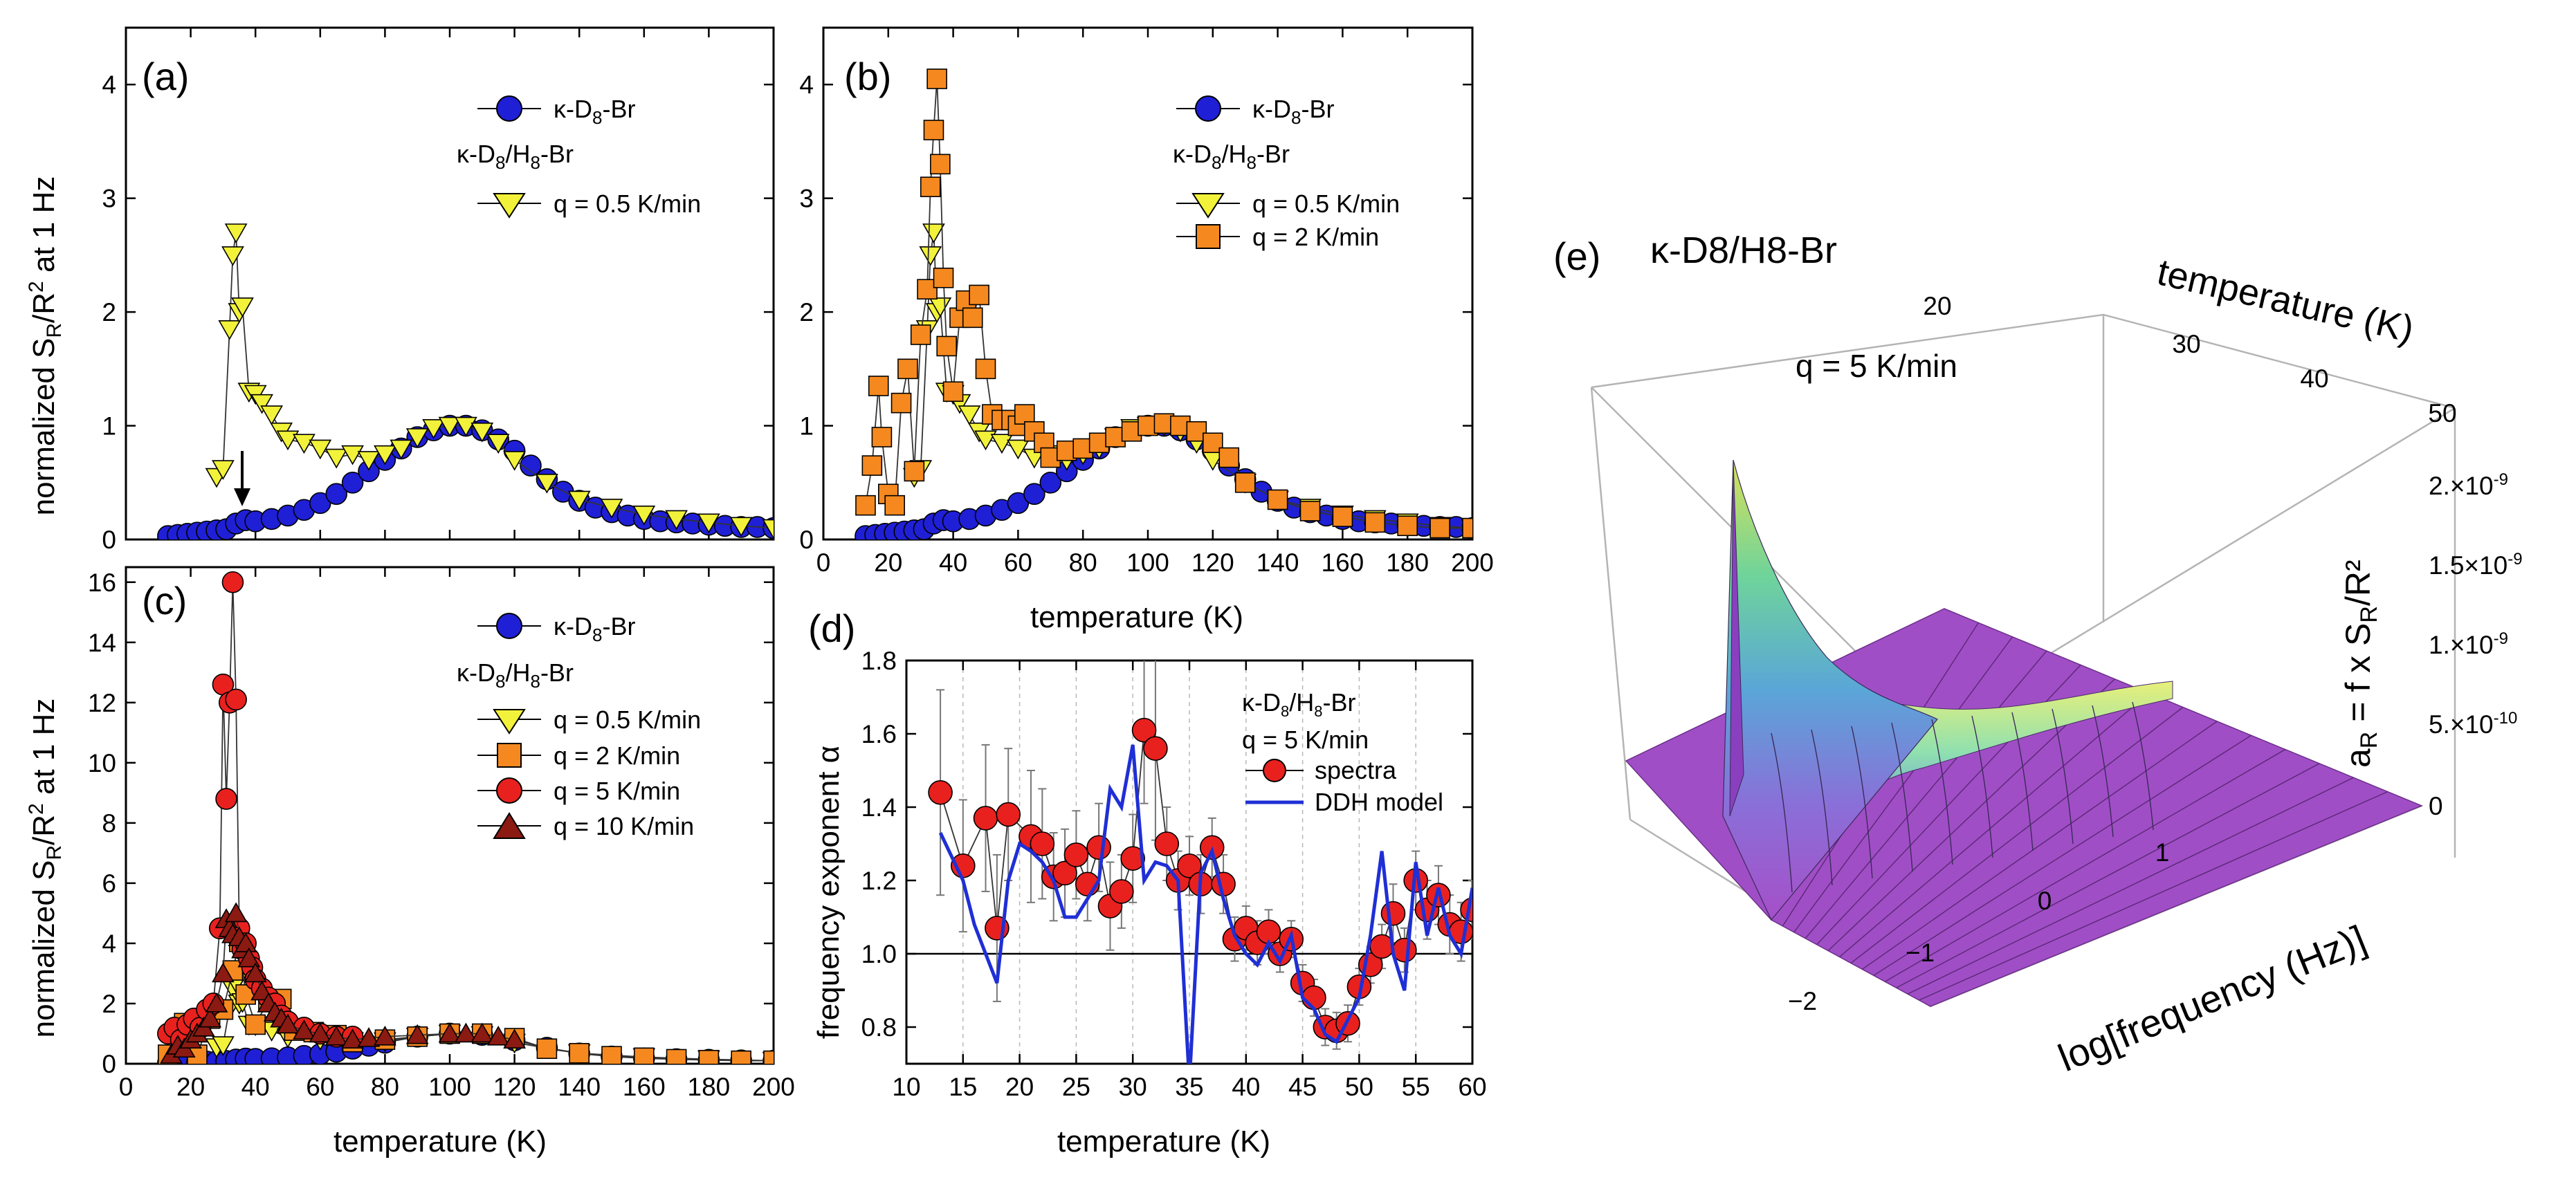 The height and width of the screenshot is (1191, 2576). What do you see at coordinates (1744, 250) in the screenshot?
I see `panel-e-title: κ-D8/H8-Br` at bounding box center [1744, 250].